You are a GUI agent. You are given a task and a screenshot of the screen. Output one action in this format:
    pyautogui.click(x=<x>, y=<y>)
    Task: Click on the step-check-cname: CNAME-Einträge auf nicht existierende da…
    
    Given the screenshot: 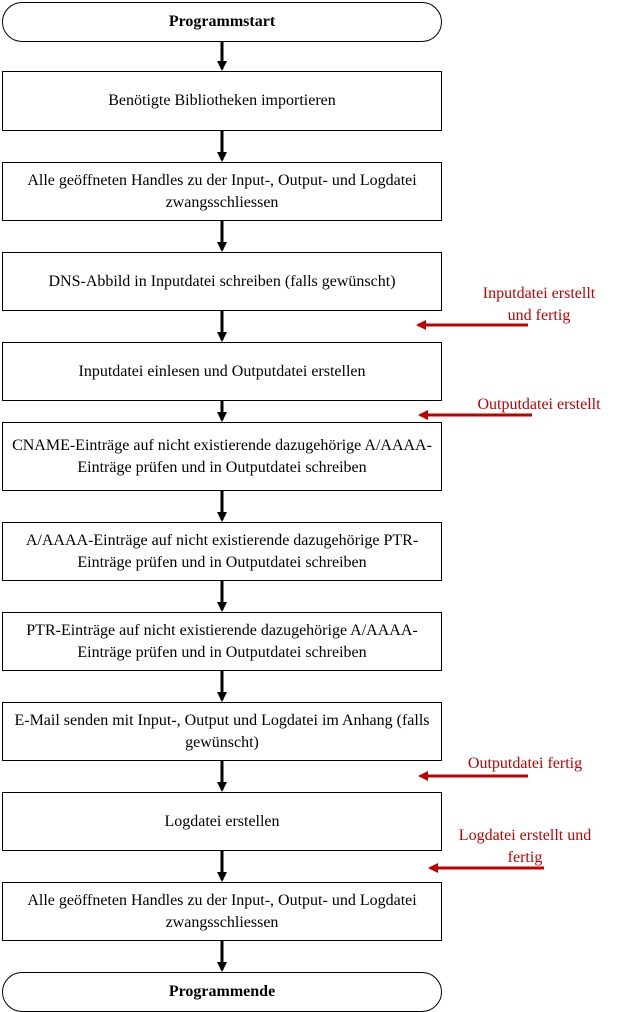 What is the action you would take?
    pyautogui.click(x=222, y=456)
    